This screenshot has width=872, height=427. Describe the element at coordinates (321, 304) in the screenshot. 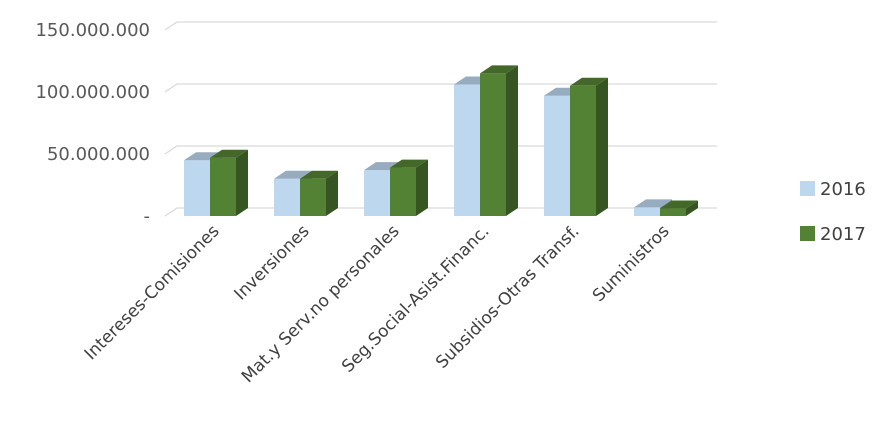

I see `x-category-label: Mat.y Serv.no personales` at that location.